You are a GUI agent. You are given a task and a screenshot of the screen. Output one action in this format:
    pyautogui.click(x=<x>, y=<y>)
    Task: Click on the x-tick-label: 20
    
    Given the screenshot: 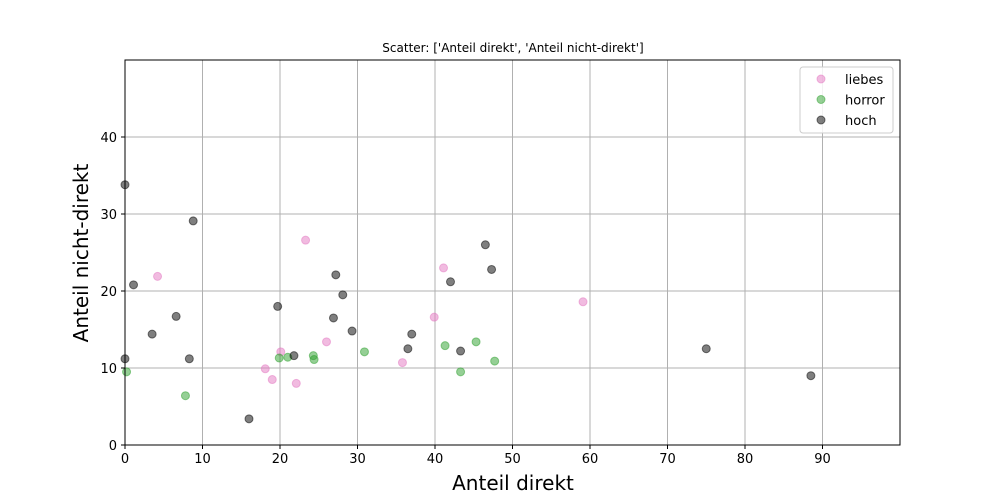 What is the action you would take?
    pyautogui.click(x=280, y=459)
    